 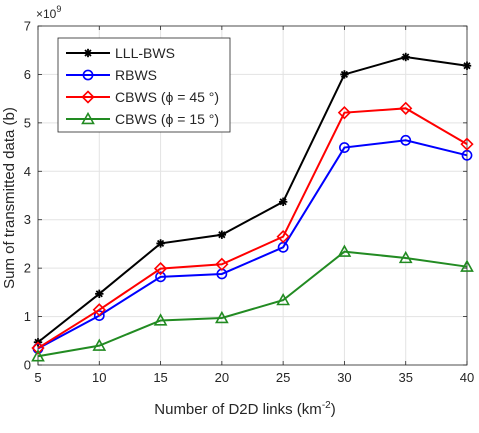 I want to click on y-axis-multiplier: ×10⁹, so click(x=48, y=12).